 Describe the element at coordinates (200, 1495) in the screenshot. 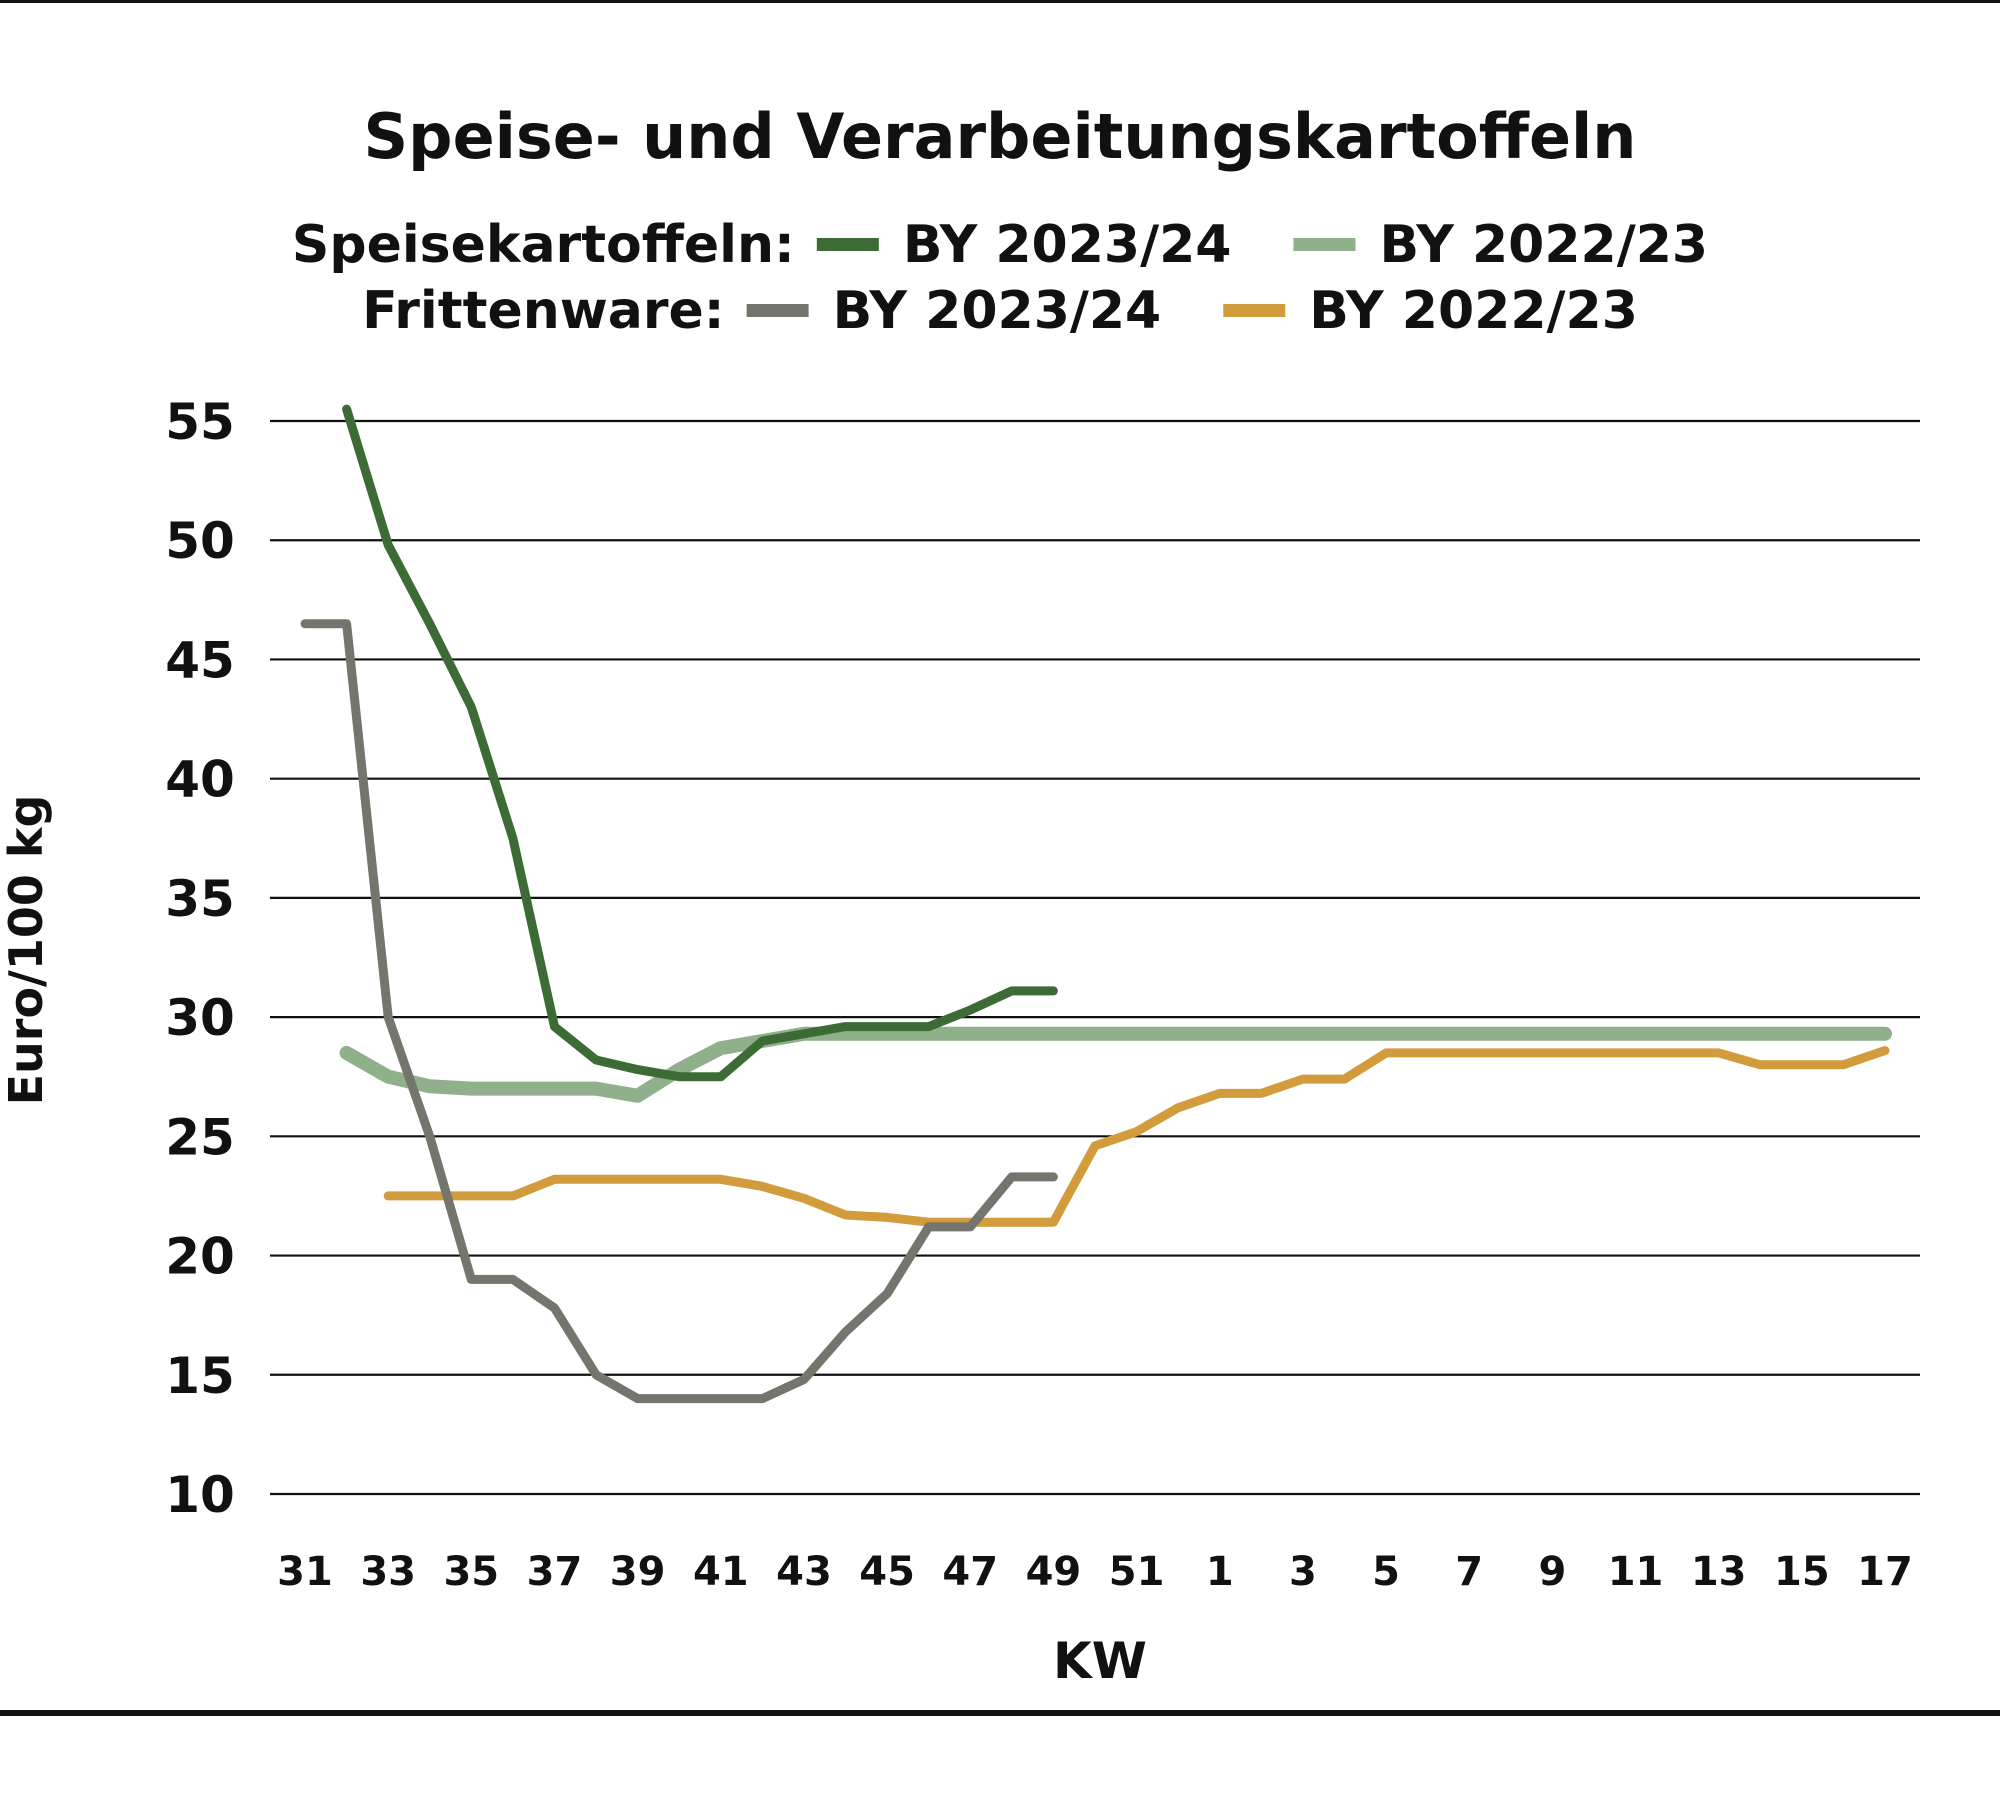

I see `y-tick-label: 10` at that location.